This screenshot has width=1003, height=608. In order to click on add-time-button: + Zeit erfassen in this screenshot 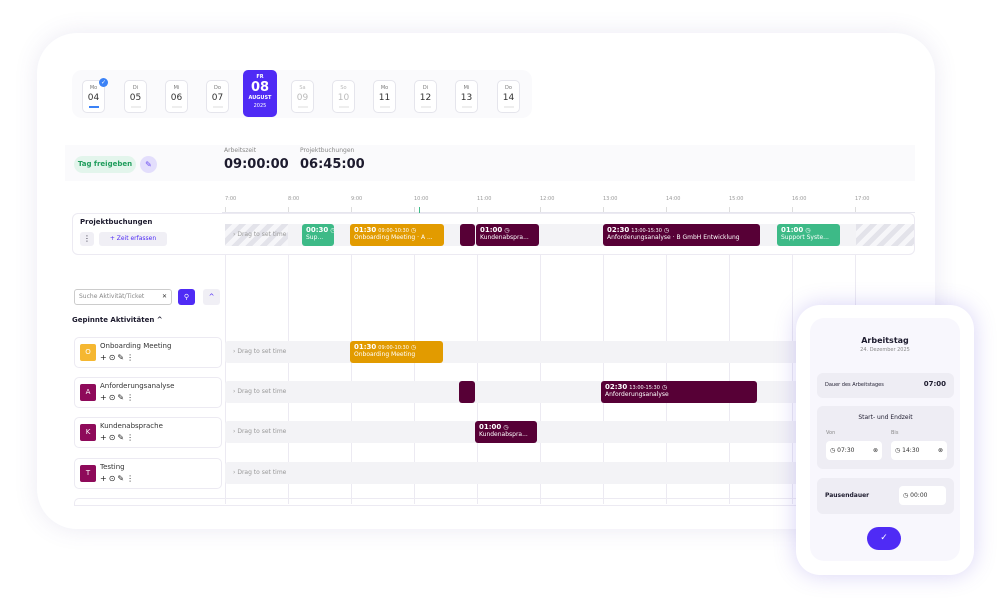, I will do `click(133, 239)`.